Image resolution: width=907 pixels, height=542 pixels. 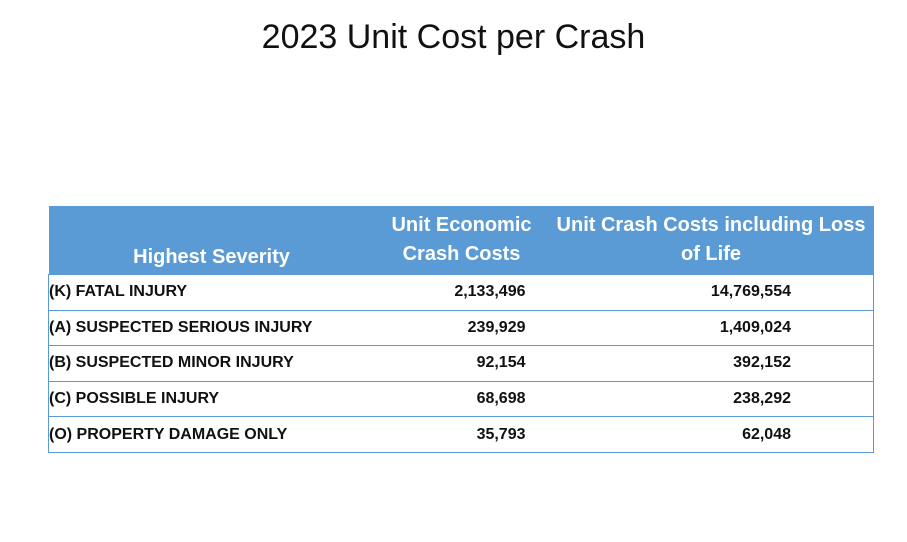 What do you see at coordinates (453, 37) in the screenshot?
I see `slide-title: 2023 Unit Cost per Crash` at bounding box center [453, 37].